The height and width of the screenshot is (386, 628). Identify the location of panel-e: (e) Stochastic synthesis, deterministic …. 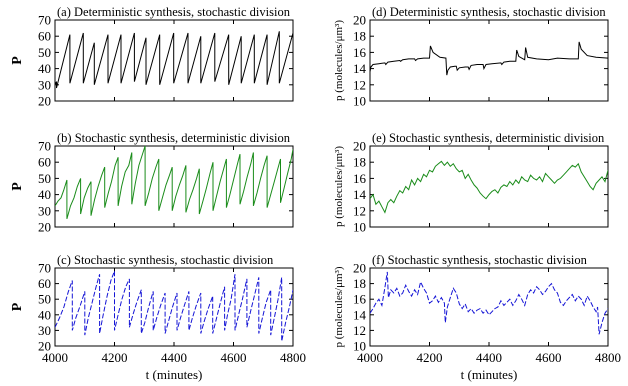
(471, 183).